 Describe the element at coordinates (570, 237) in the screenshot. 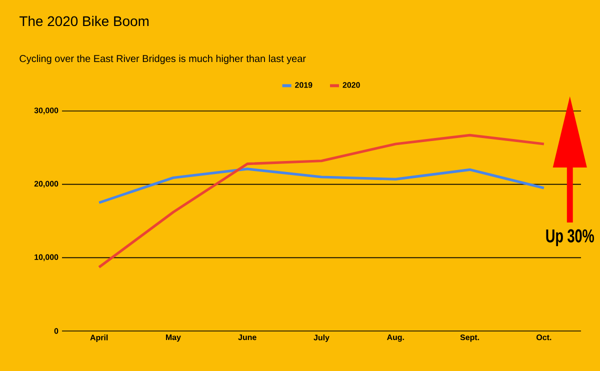

I see `annotation: Up 30%` at that location.